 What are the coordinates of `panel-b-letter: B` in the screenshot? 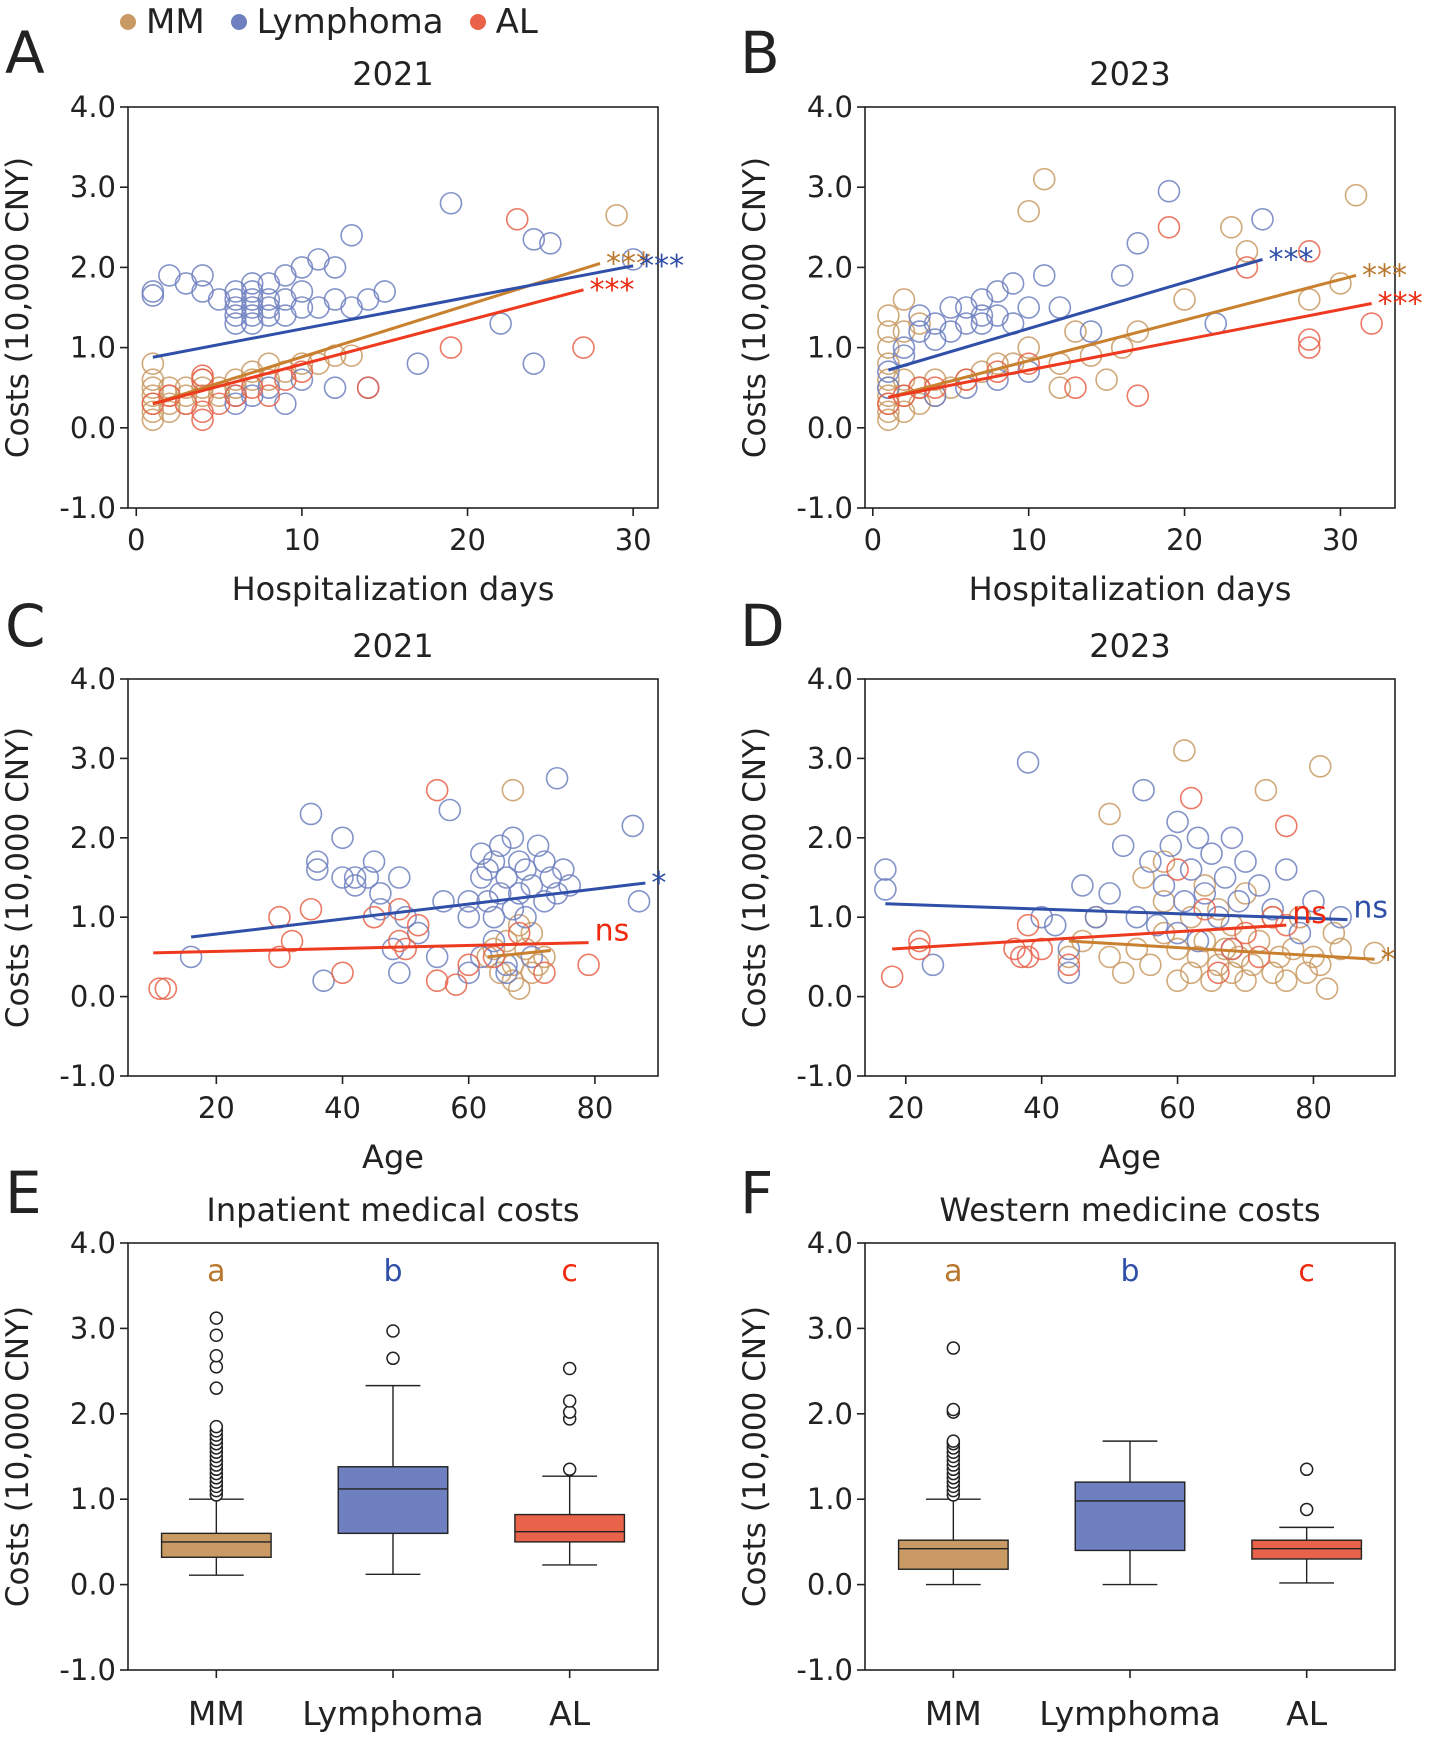 It's located at (760, 53).